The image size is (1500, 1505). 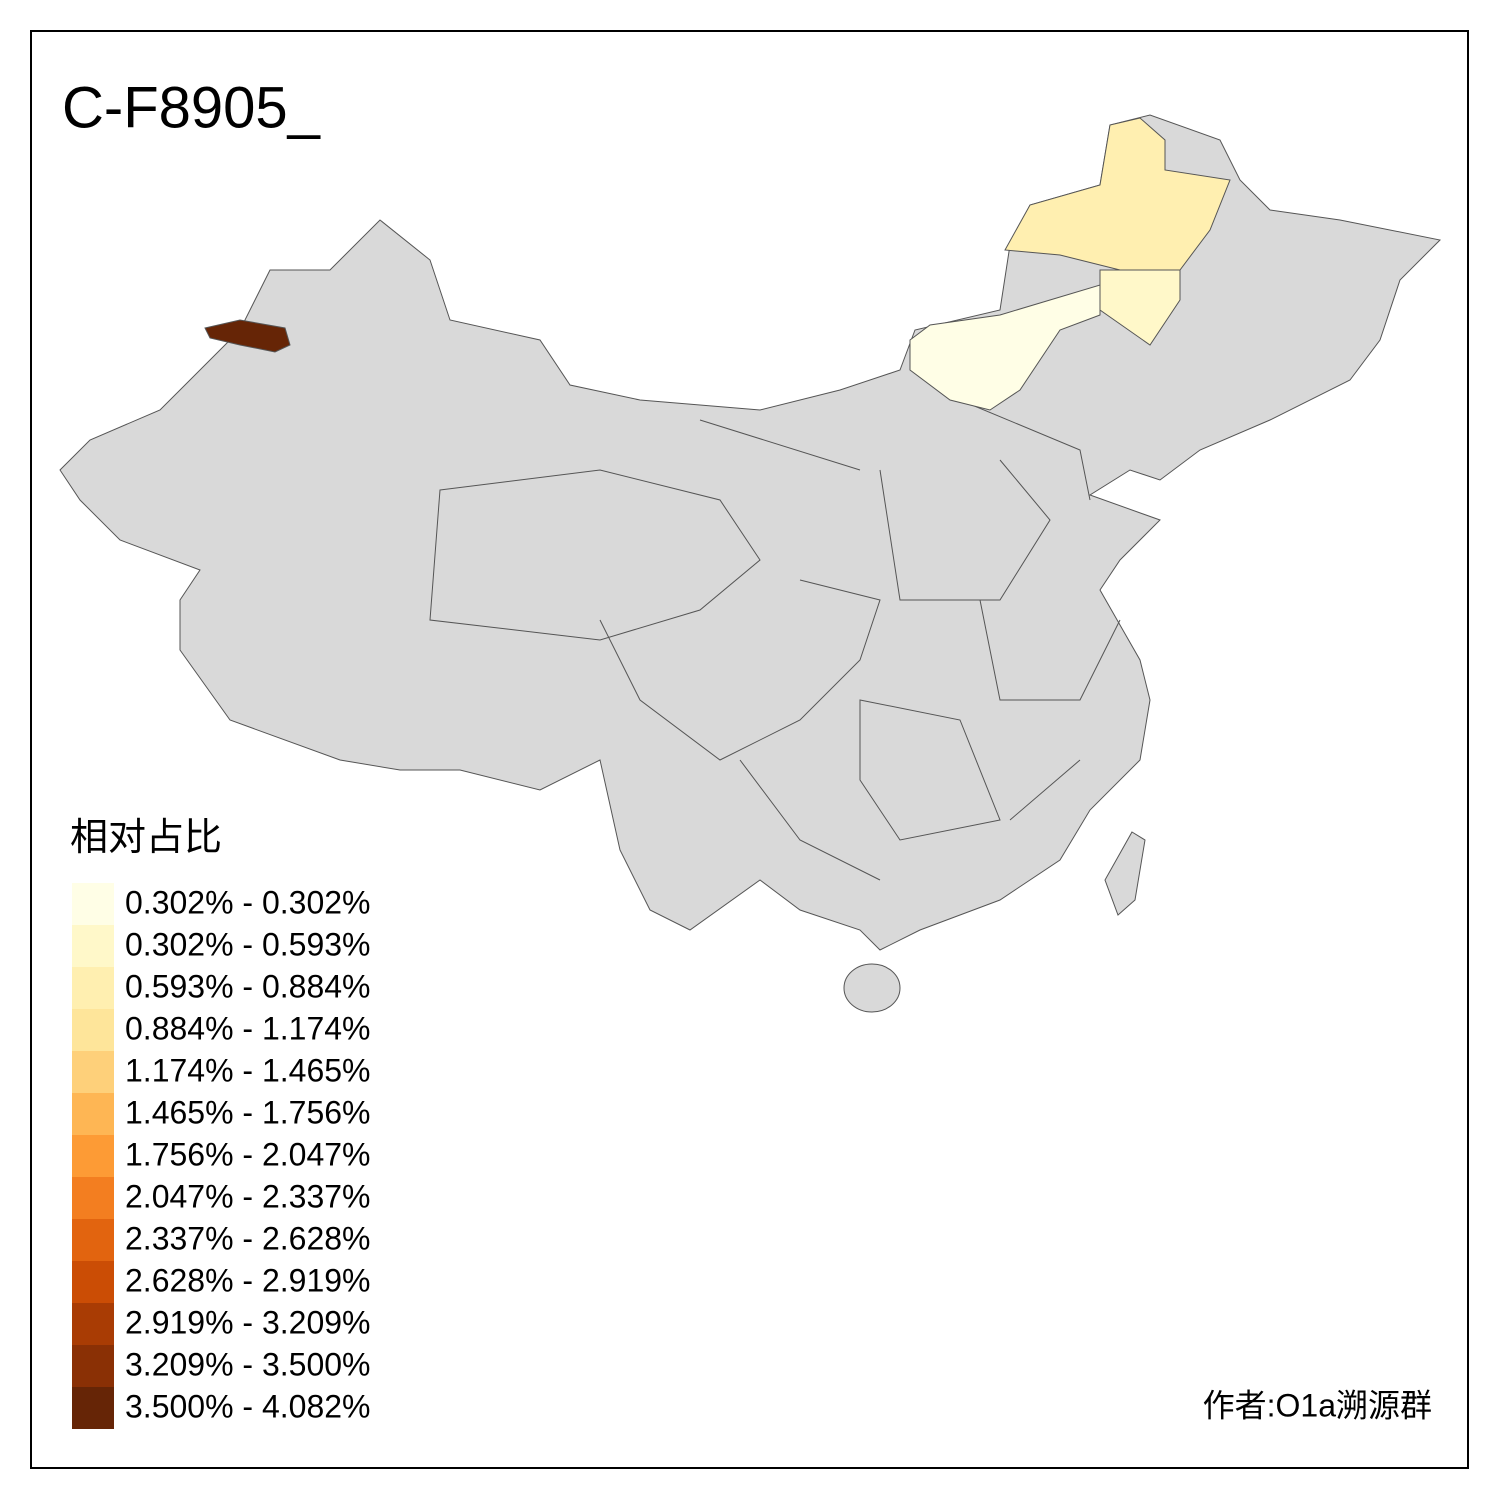 I want to click on legend-label: 0.884% - 1.174%, so click(x=248, y=1028).